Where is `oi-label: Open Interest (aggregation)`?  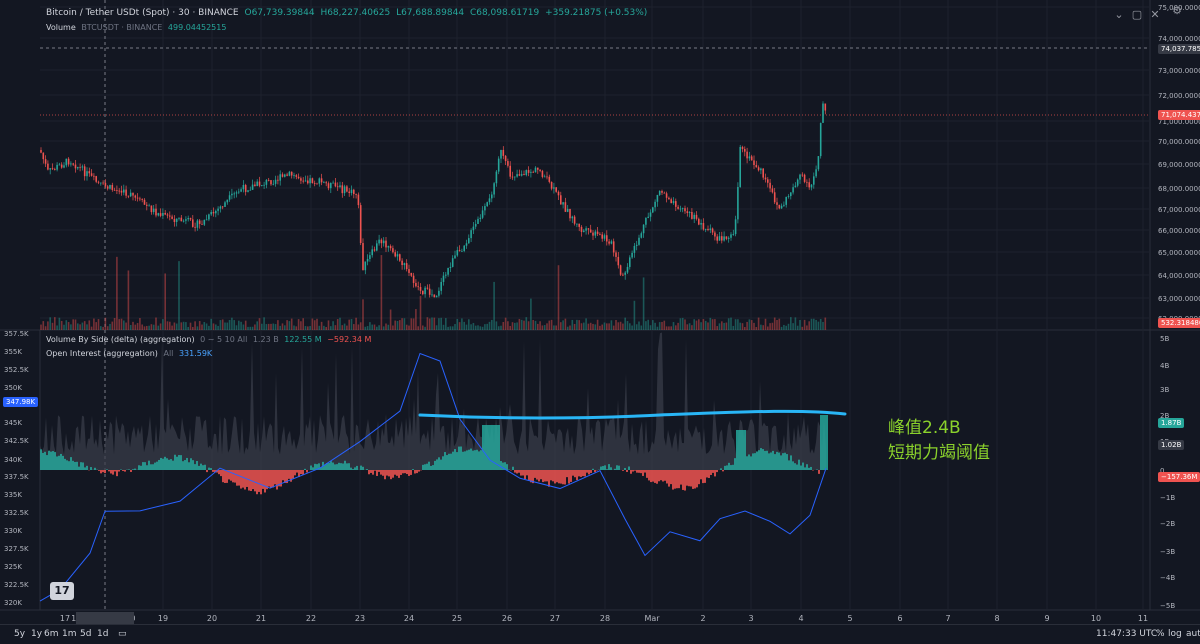
oi-label: Open Interest (aggregation) is located at coordinates (102, 353).